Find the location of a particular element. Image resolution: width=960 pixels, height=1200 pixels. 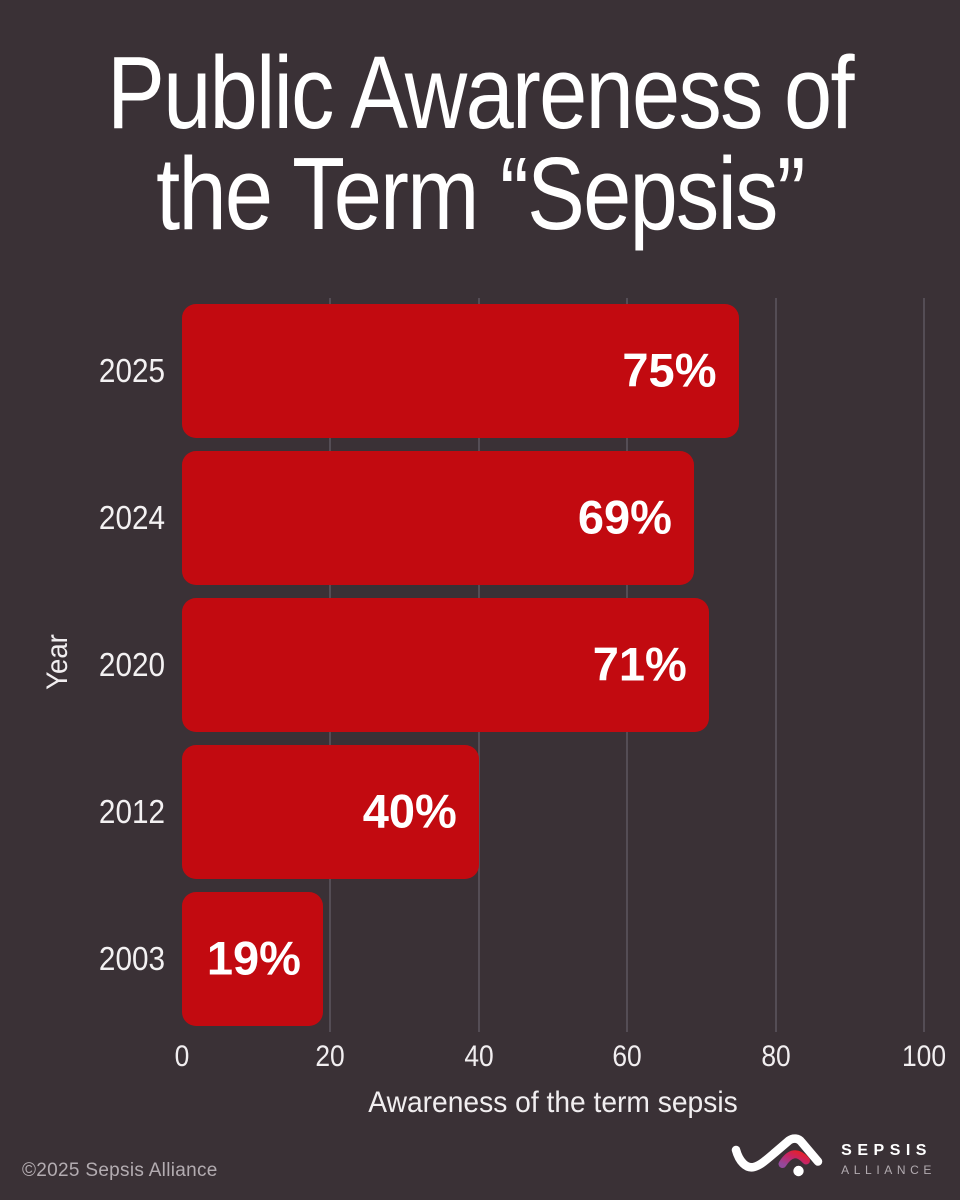

x-tick-label-20: 20 is located at coordinates (330, 1056).